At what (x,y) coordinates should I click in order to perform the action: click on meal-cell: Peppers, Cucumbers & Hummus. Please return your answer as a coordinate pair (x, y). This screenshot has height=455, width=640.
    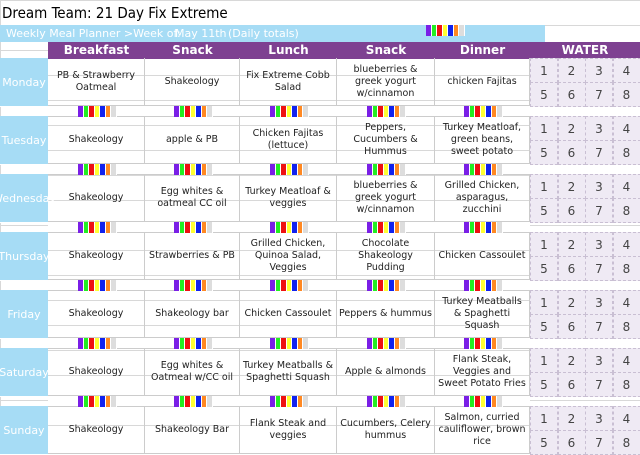
    Looking at the image, I should click on (386, 140).